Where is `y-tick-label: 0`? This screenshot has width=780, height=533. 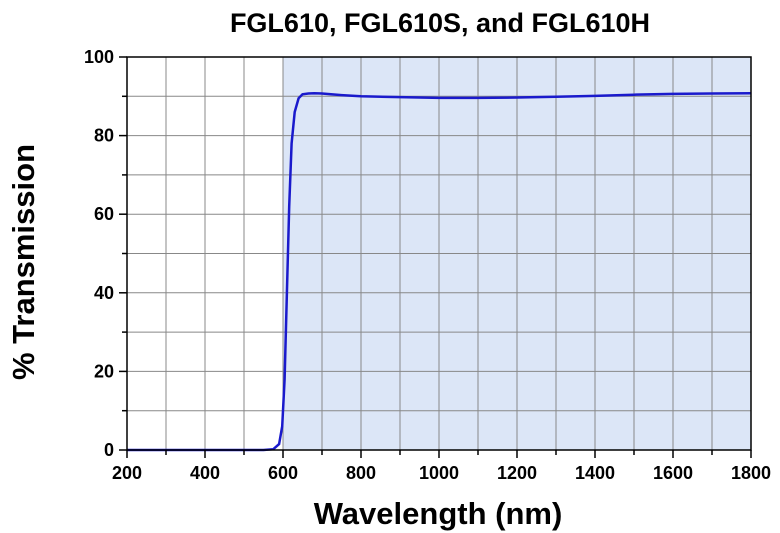 y-tick-label: 0 is located at coordinates (109, 450).